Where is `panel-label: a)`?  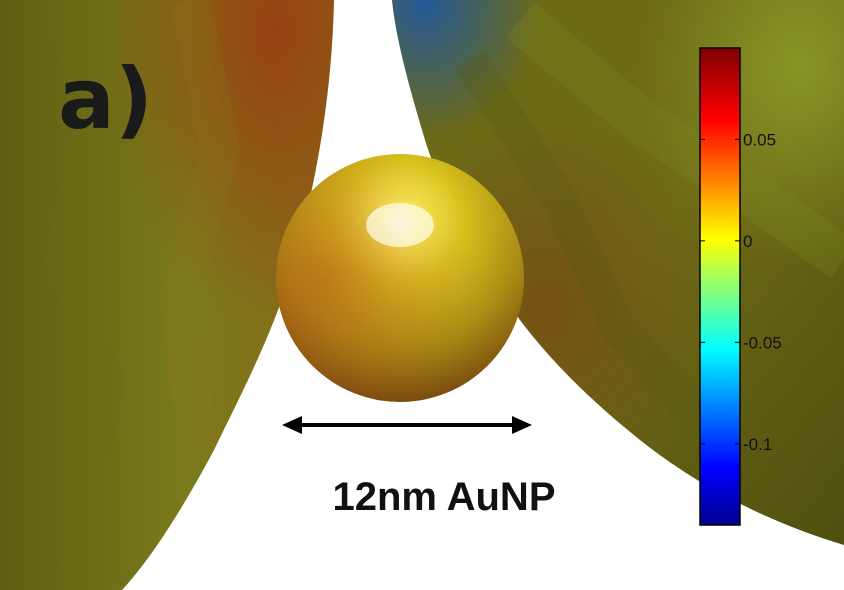 panel-label: a) is located at coordinates (105, 99).